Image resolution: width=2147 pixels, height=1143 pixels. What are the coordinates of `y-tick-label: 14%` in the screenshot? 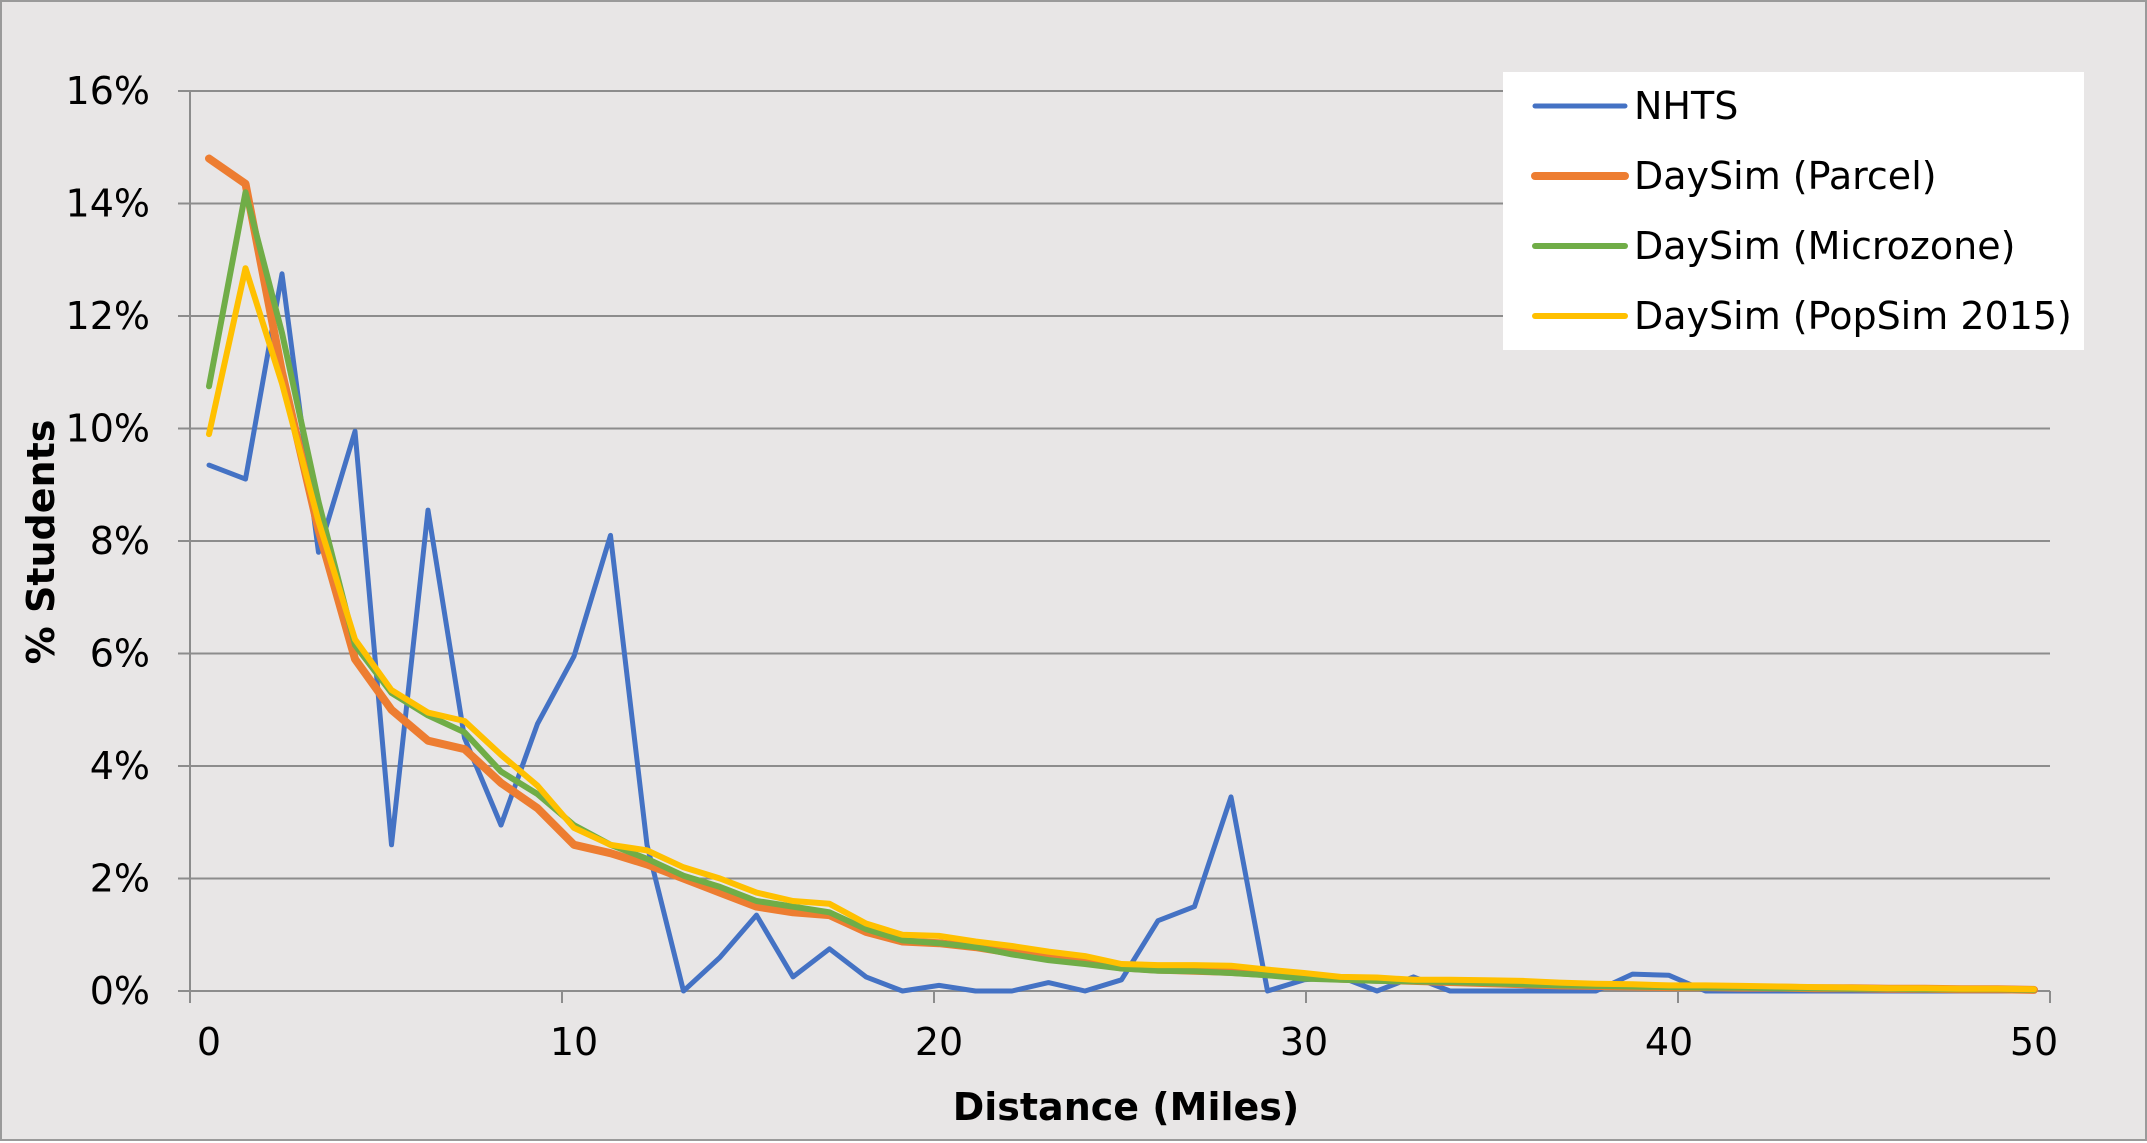 It's located at (108, 204).